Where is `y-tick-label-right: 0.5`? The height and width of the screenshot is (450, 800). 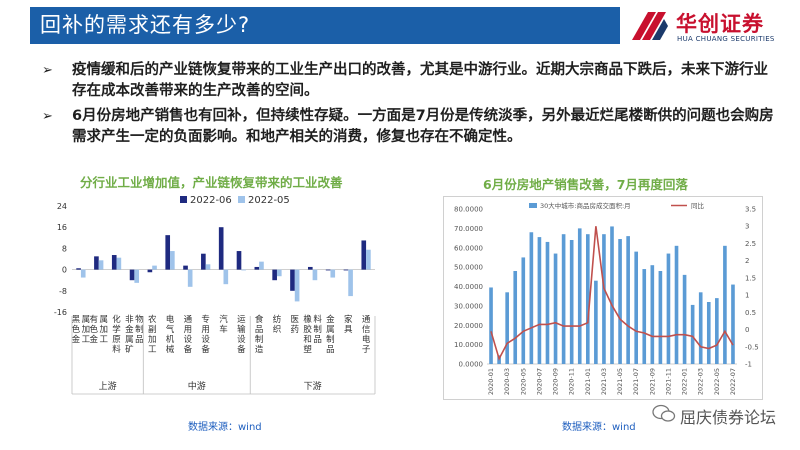 y-tick-label-right: 0.5 is located at coordinates (750, 313).